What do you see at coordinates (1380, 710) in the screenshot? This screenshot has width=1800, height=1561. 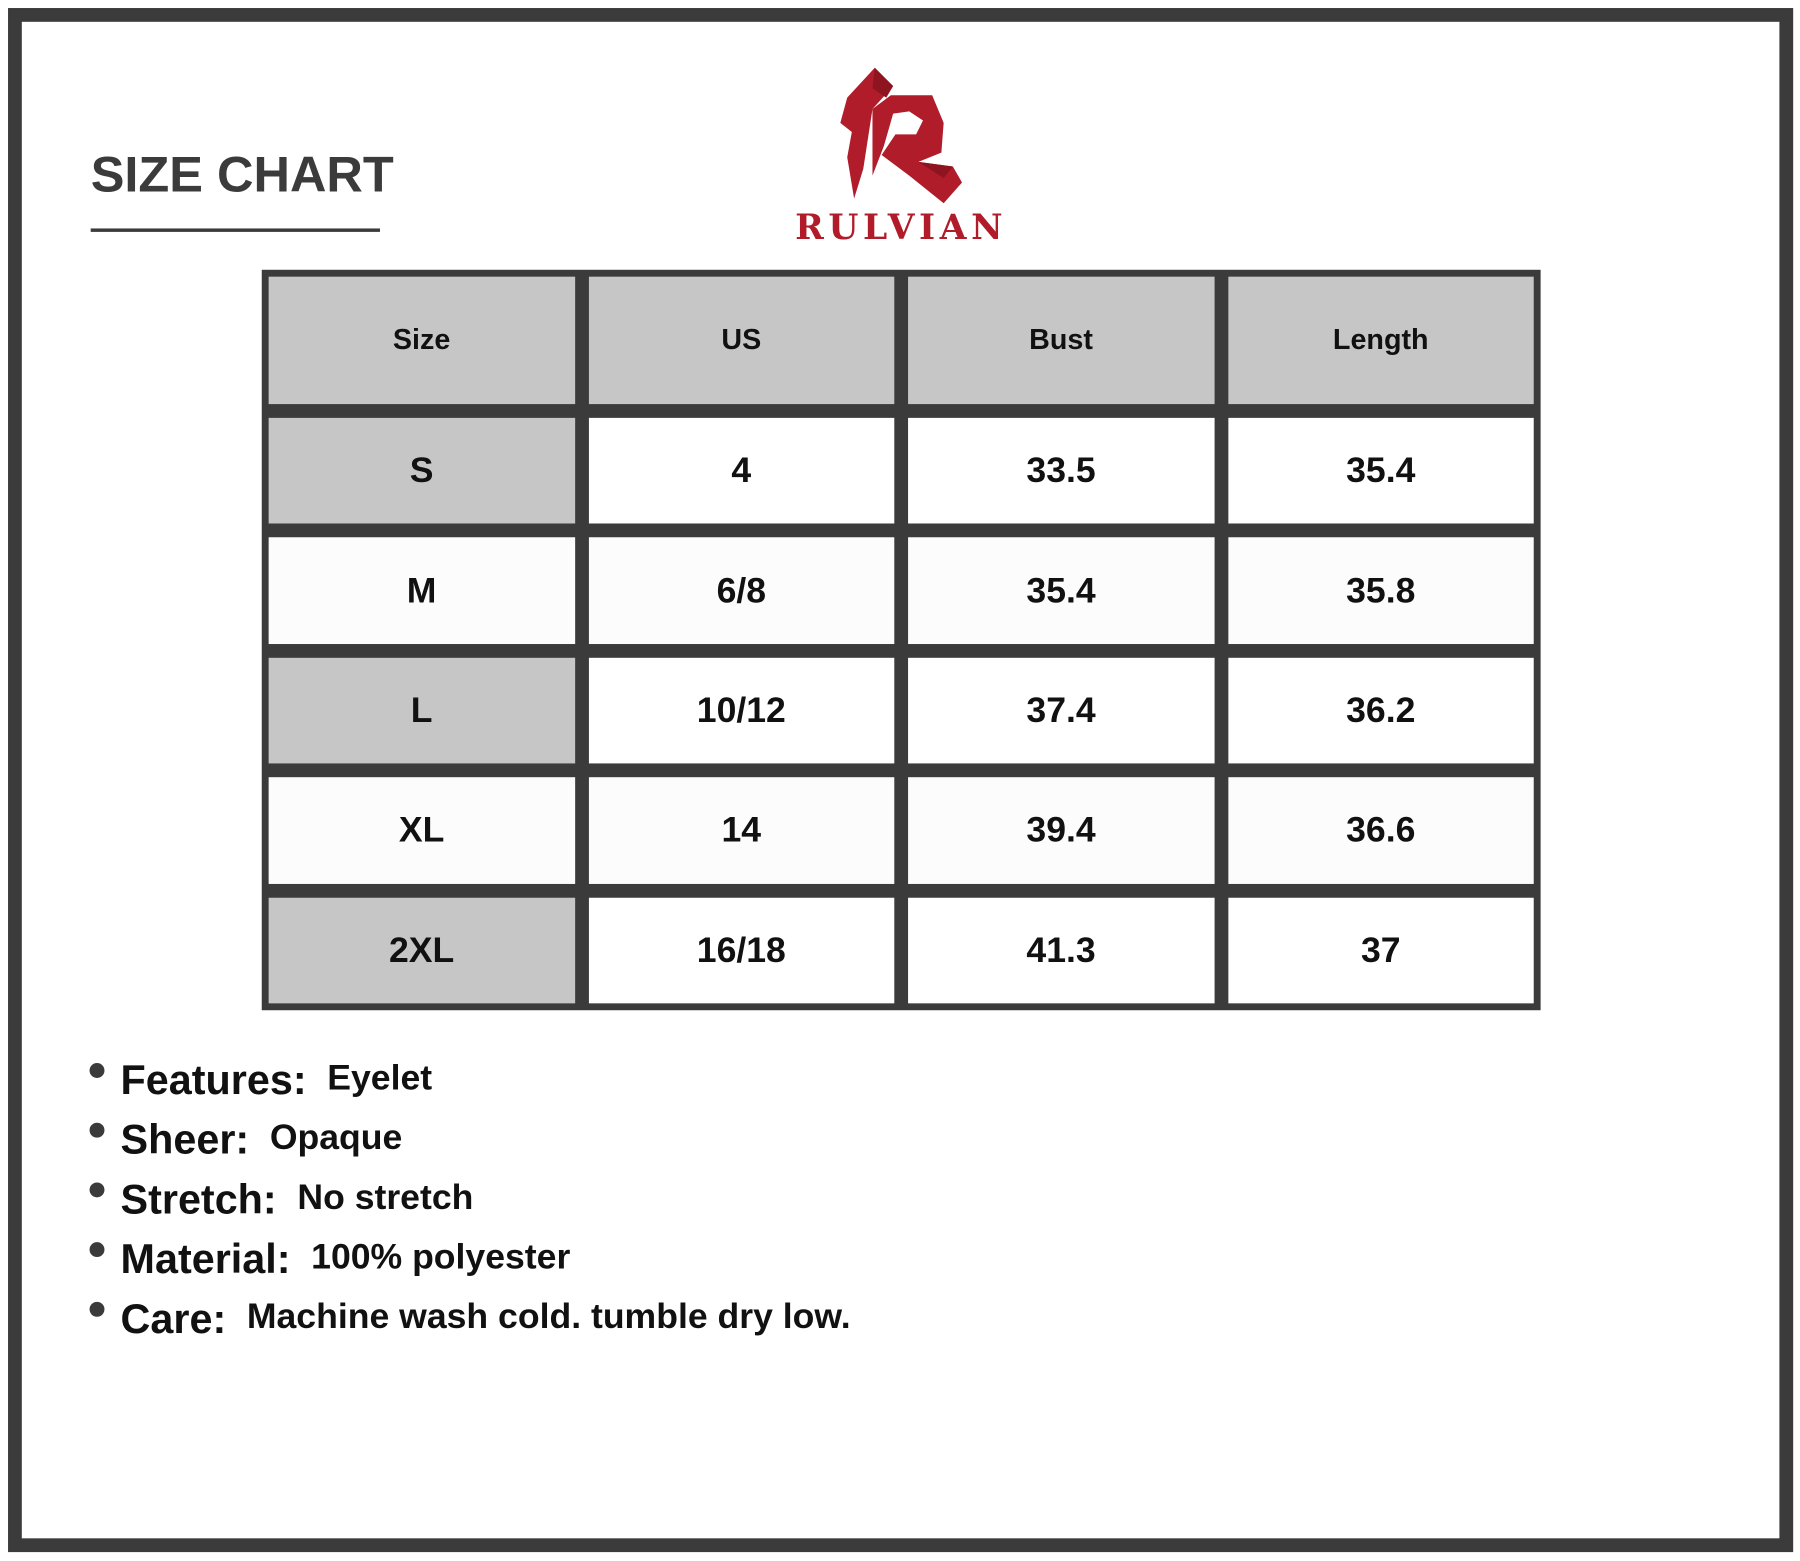 I see `table-cell: 36.2` at bounding box center [1380, 710].